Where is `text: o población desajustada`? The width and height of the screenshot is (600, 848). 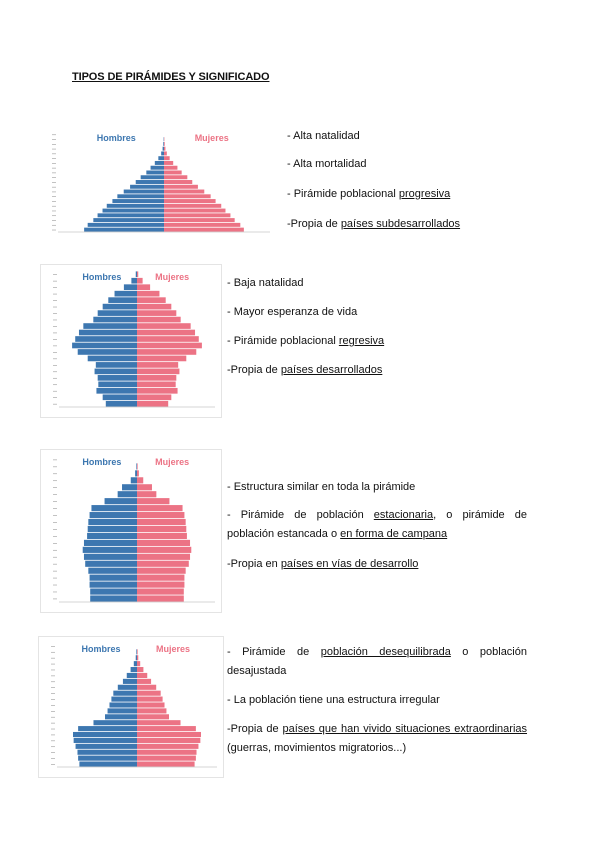 text: o población desajustada is located at coordinates (377, 661).